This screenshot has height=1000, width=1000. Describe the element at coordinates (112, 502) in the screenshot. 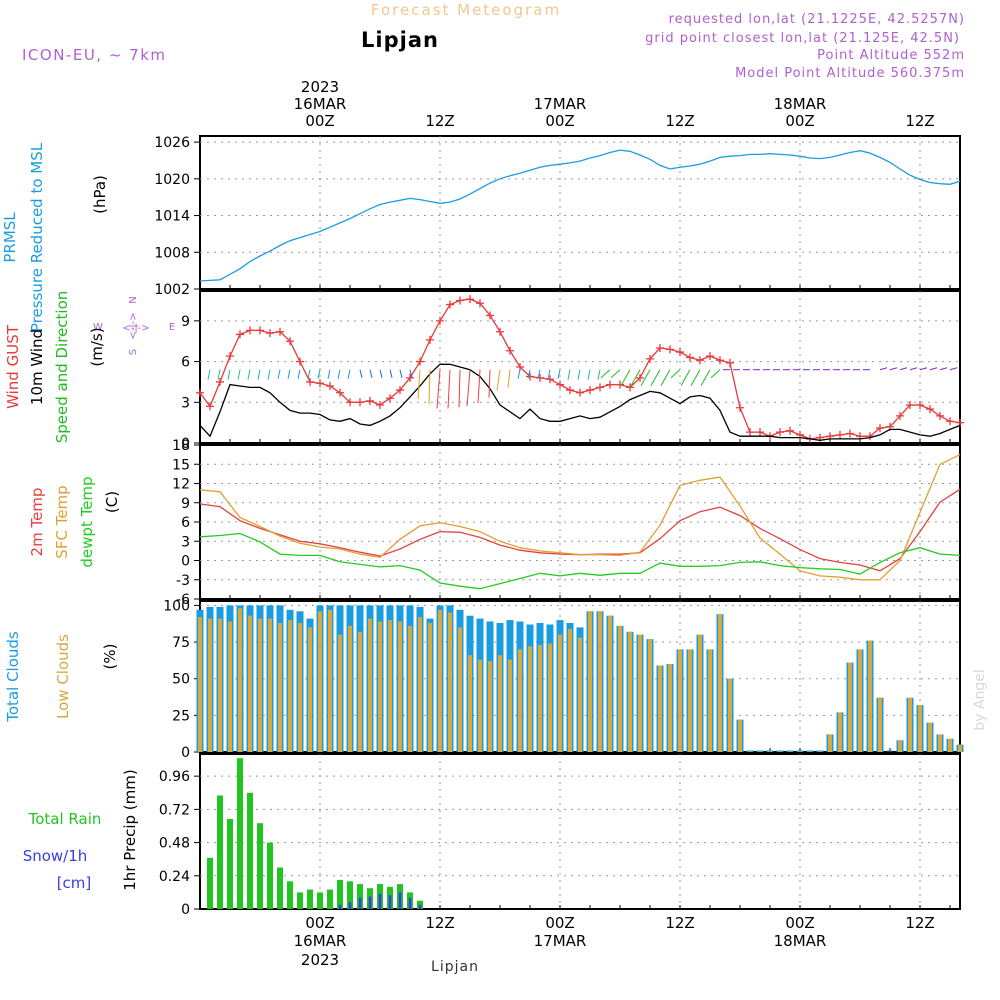

I see `y-axis-label: (C)` at that location.